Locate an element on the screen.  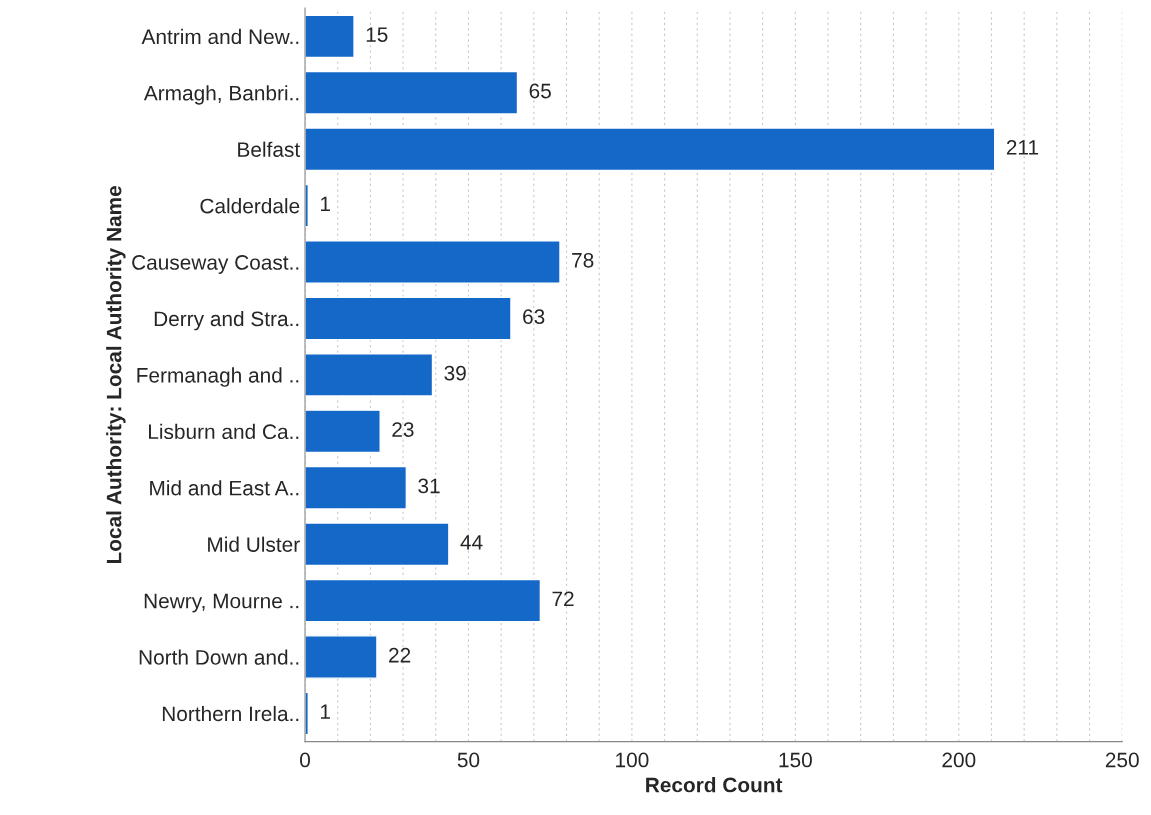
y-tick-label: Belfast is located at coordinates (269, 149).